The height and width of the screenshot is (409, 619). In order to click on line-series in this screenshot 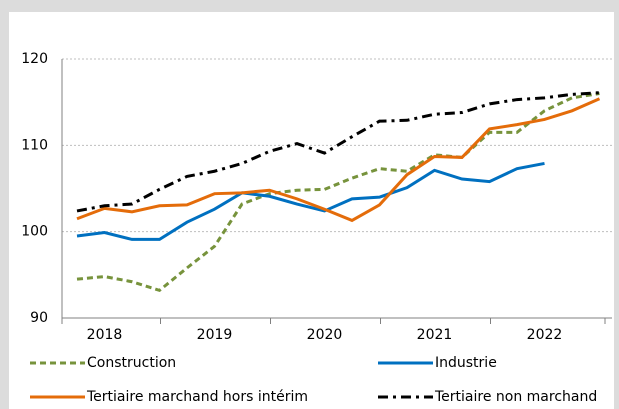, I will do `click(310, 201)`.